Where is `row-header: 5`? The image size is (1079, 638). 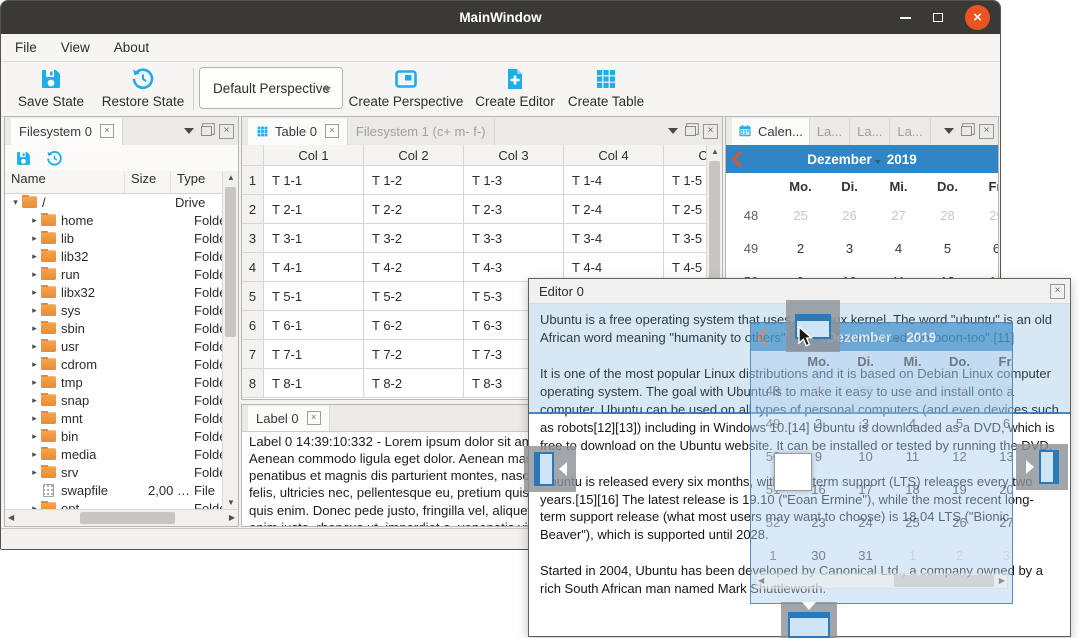 row-header: 5 is located at coordinates (253, 296).